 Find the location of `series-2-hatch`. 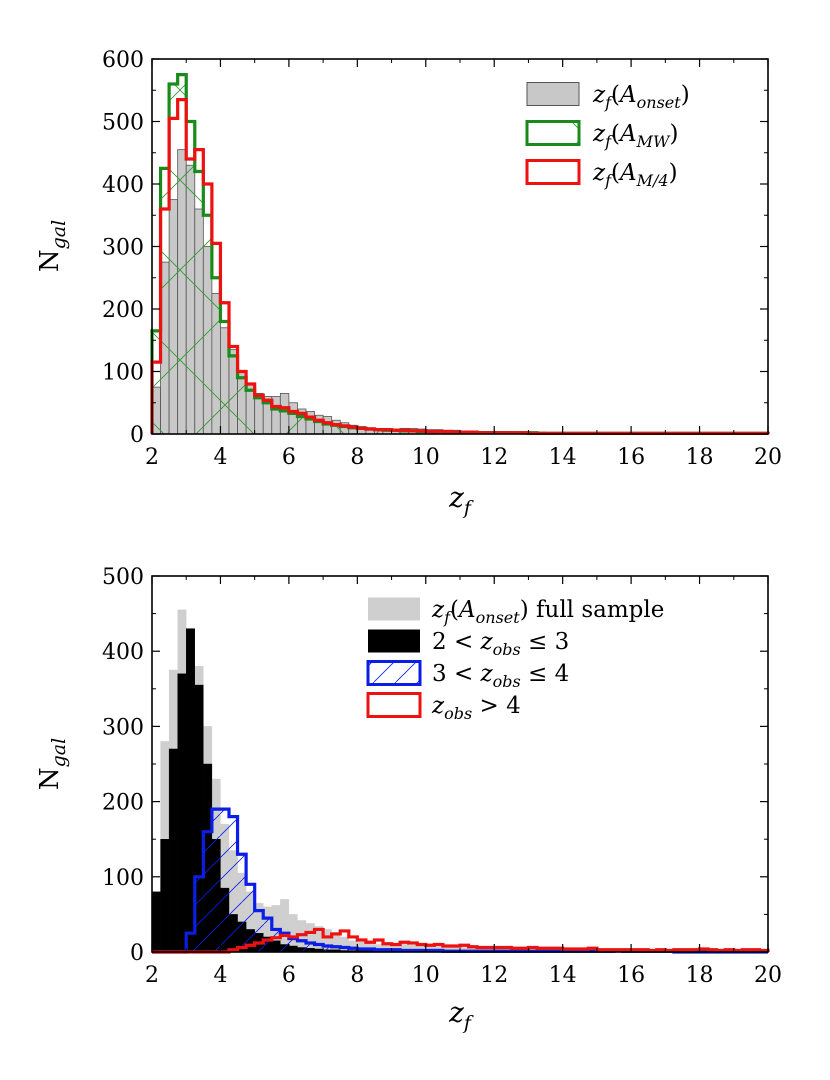

series-2-hatch is located at coordinates (460, 880).